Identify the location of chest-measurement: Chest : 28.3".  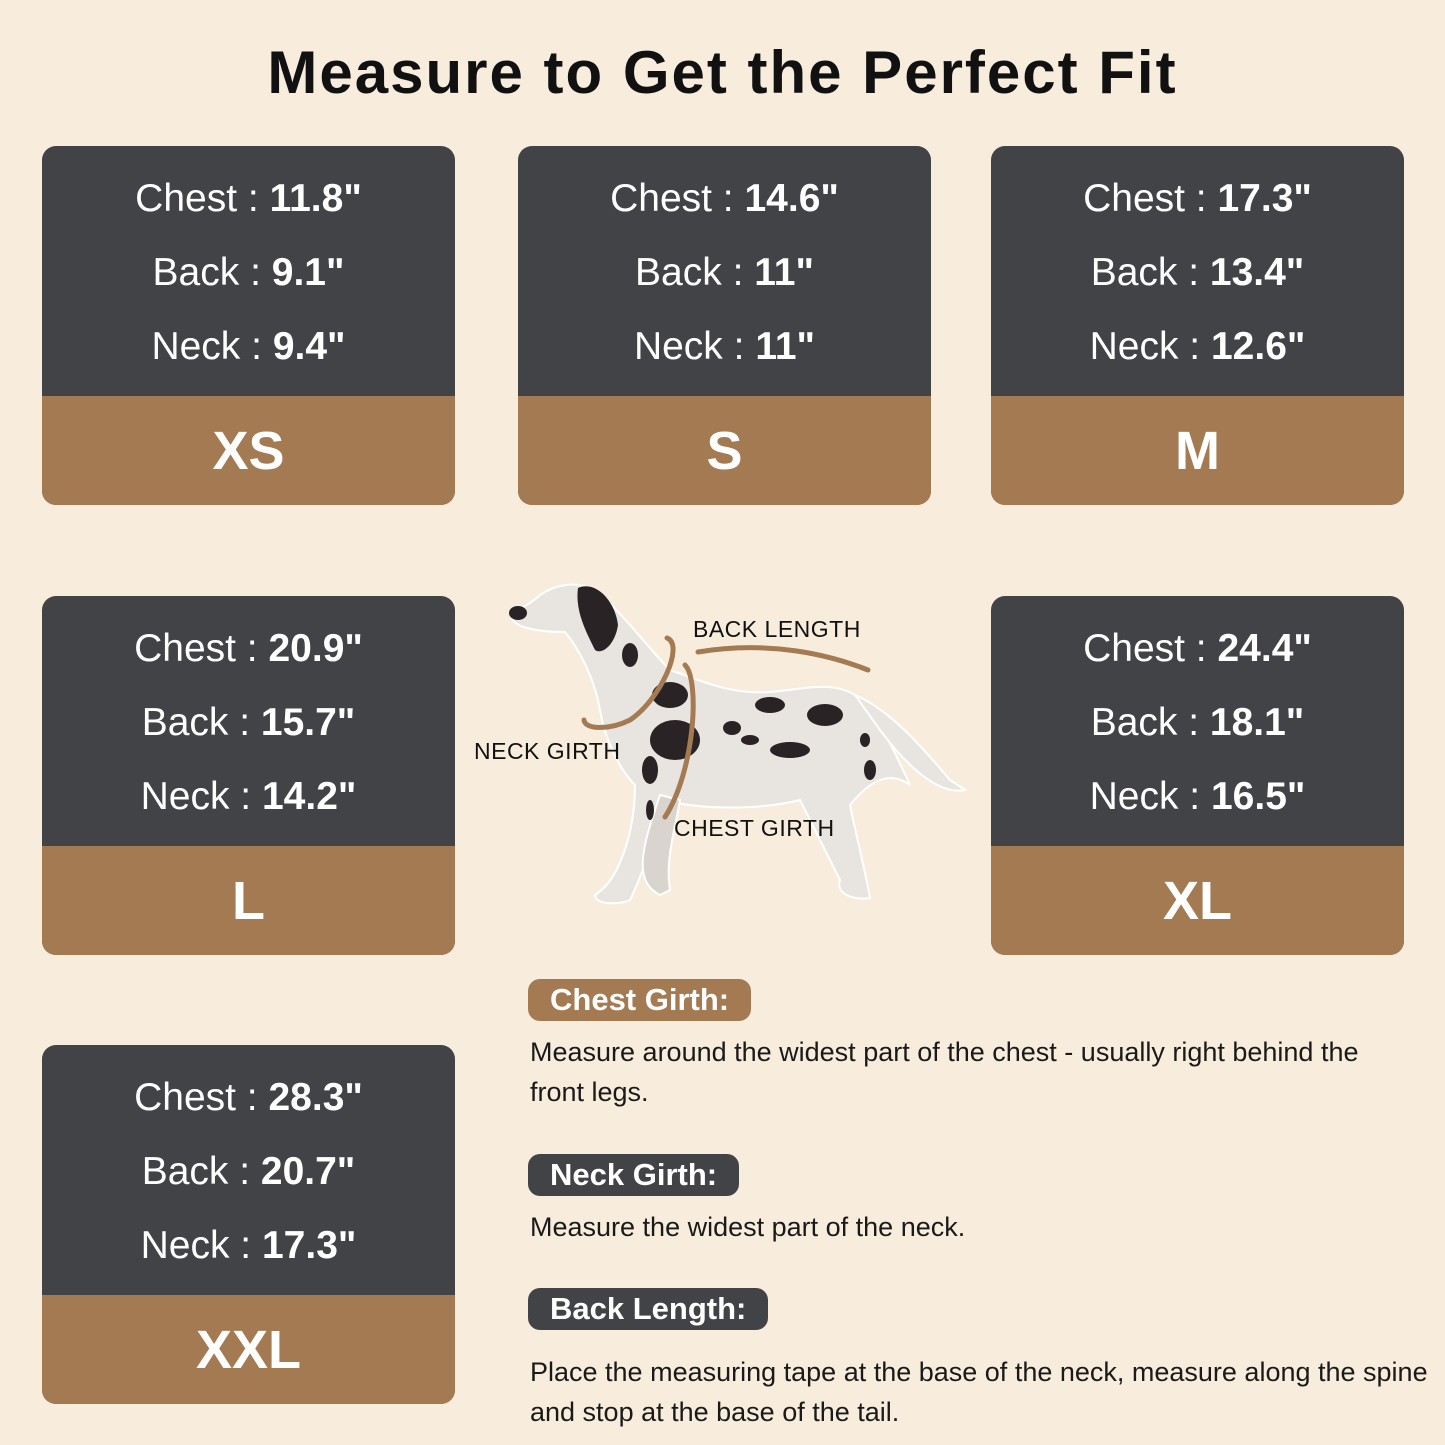
(248, 1097).